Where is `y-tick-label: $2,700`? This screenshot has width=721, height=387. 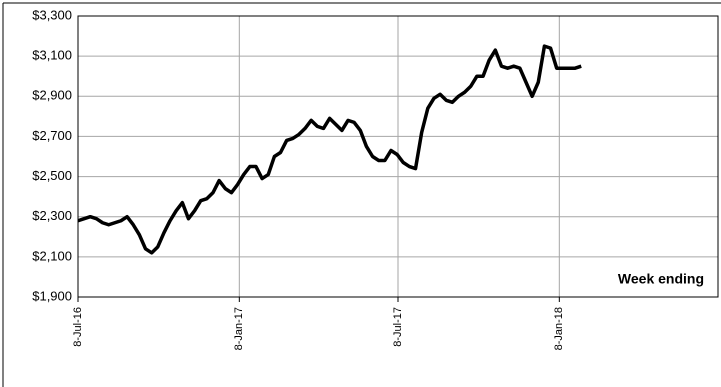
y-tick-label: $2,700 is located at coordinates (52, 135).